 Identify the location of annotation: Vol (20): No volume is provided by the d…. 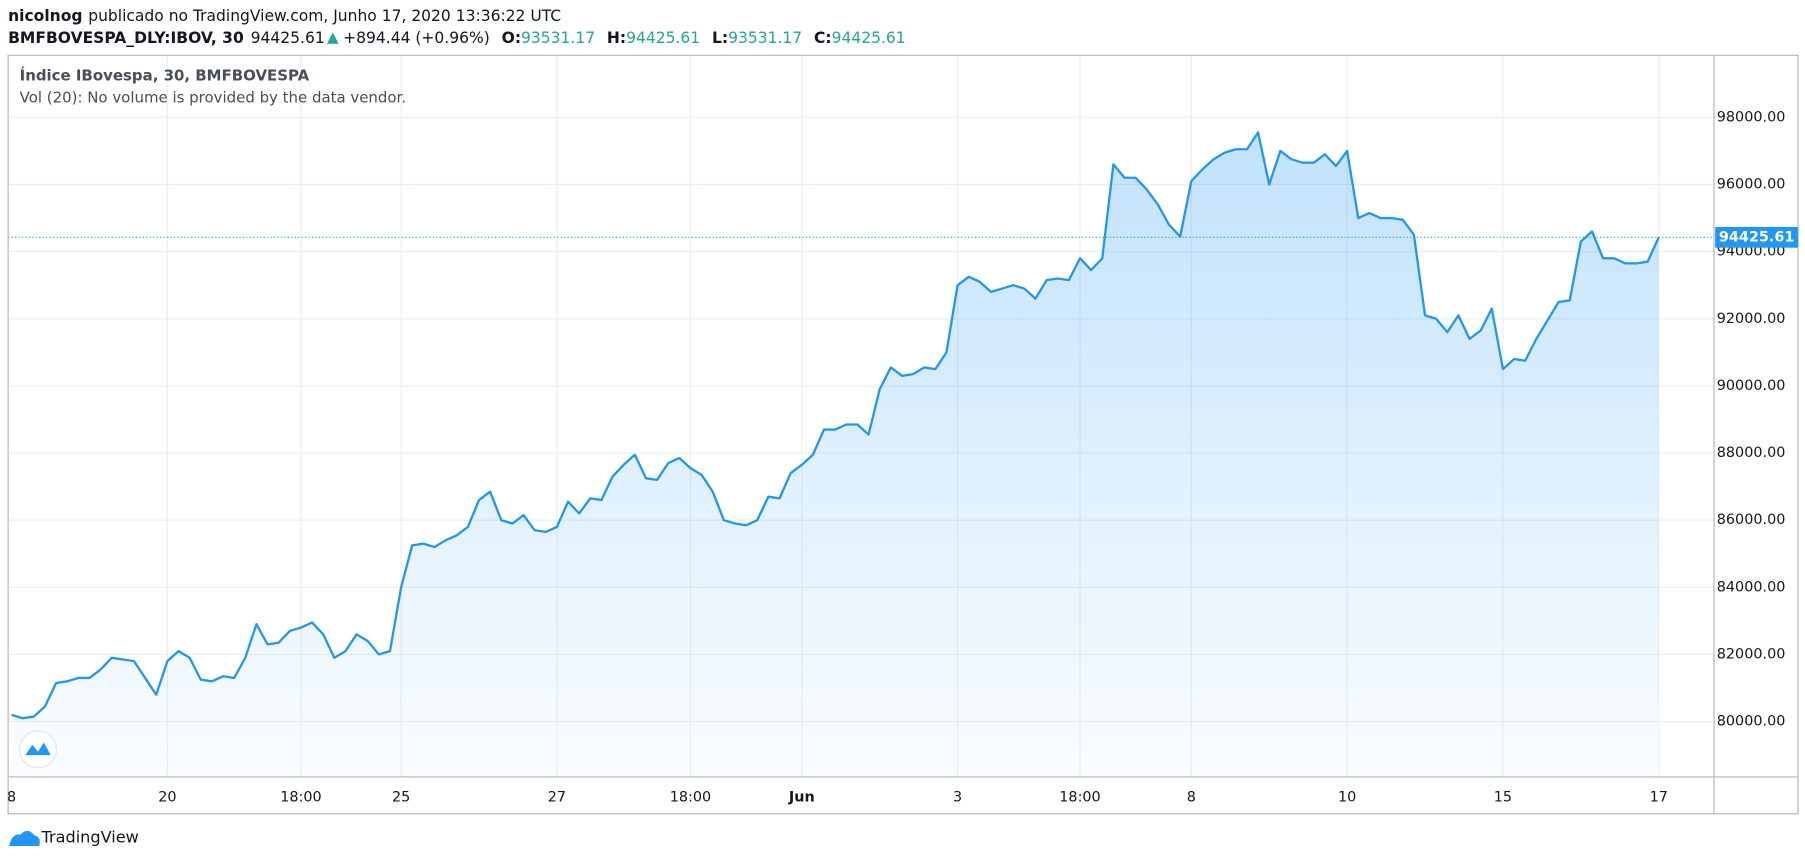
(213, 97).